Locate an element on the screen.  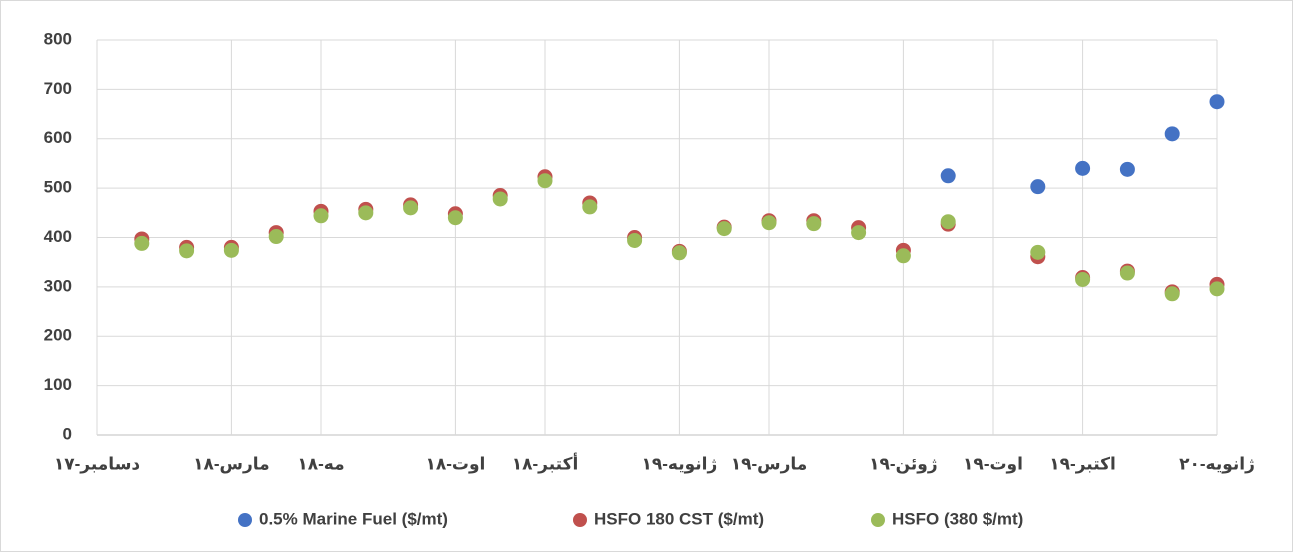
y-tick-label: 300 is located at coordinates (58, 285).